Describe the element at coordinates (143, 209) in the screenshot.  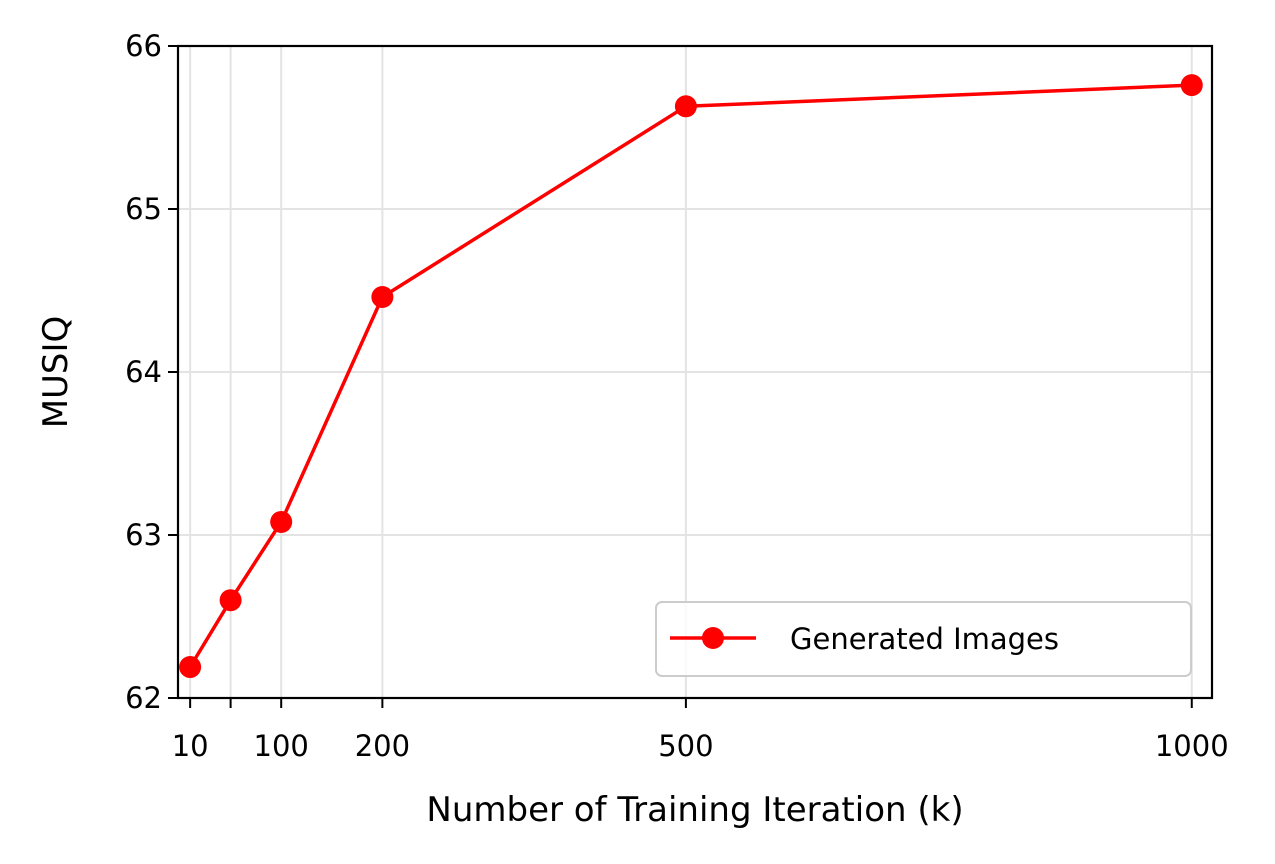
I see `y-tick-label: 65` at that location.